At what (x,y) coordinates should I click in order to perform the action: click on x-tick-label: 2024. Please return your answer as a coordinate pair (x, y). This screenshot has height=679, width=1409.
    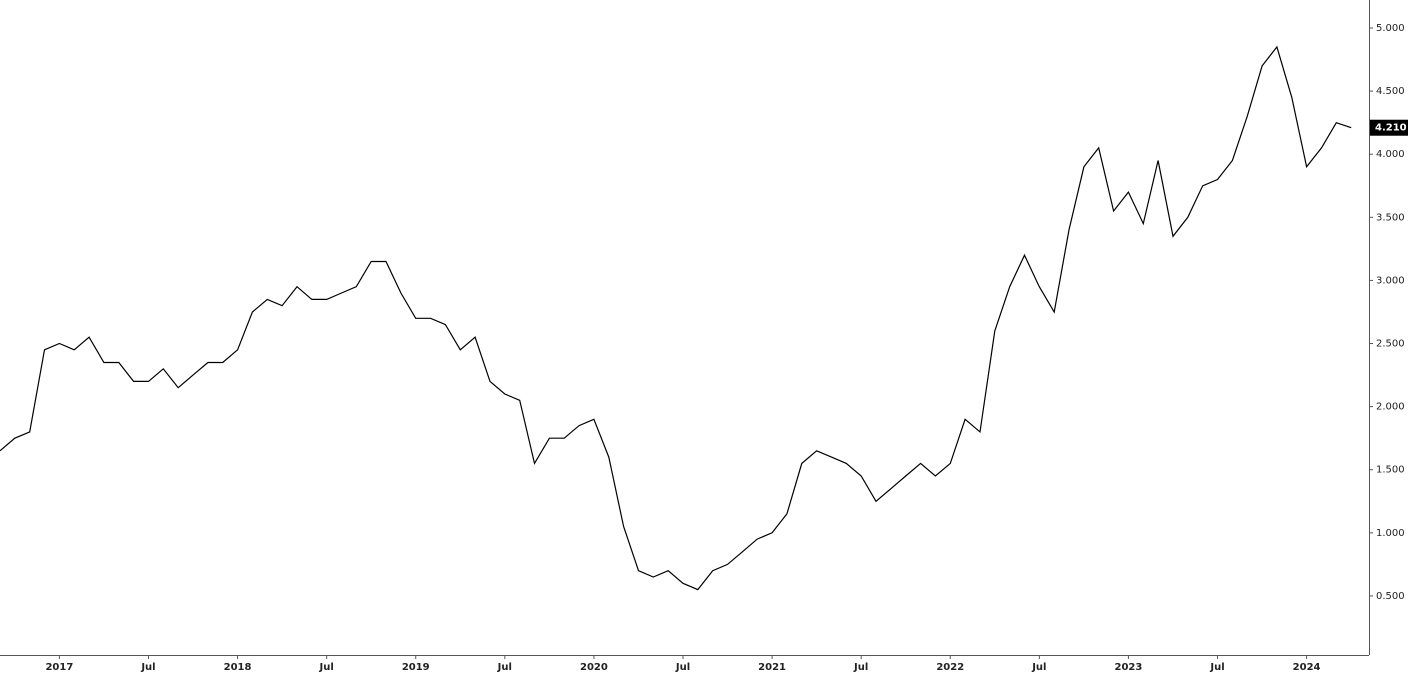
    Looking at the image, I should click on (1307, 667).